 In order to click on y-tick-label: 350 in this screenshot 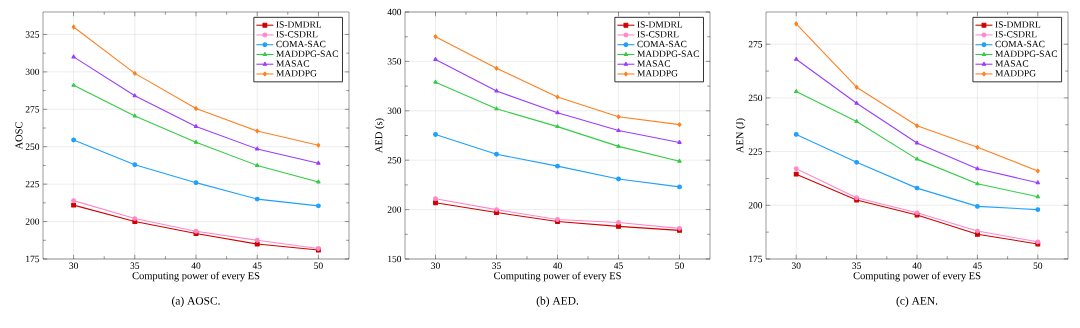, I will do `click(394, 61)`.